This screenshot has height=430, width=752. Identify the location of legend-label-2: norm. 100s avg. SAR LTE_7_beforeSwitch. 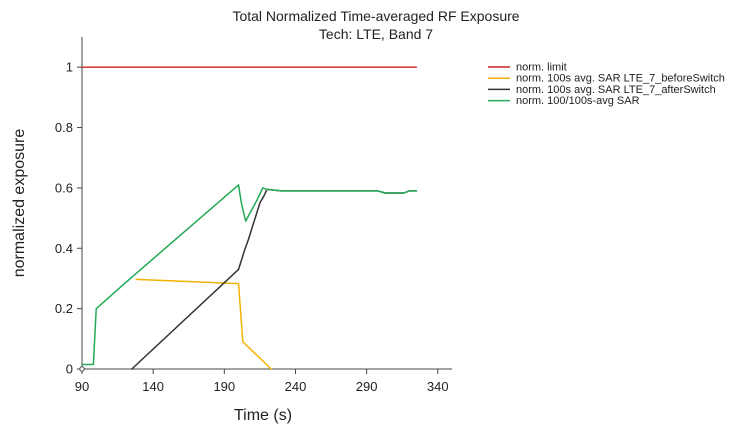
(620, 79).